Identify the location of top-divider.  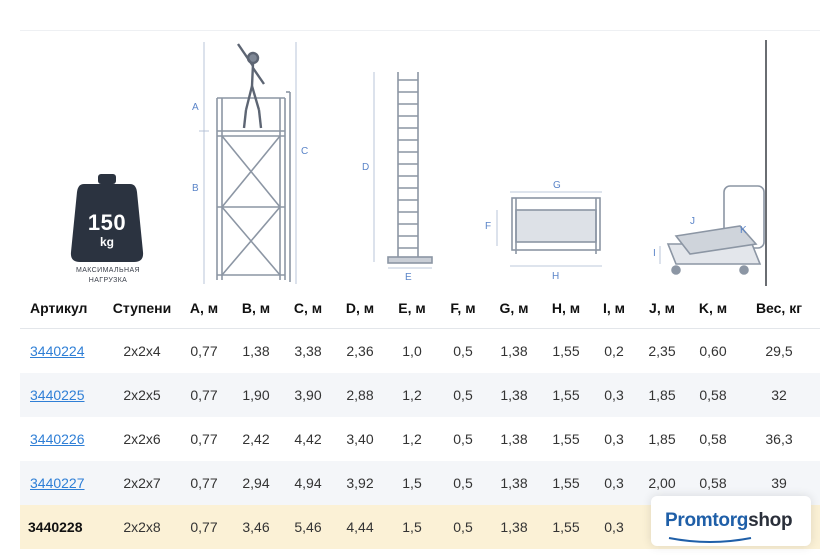
(420, 30).